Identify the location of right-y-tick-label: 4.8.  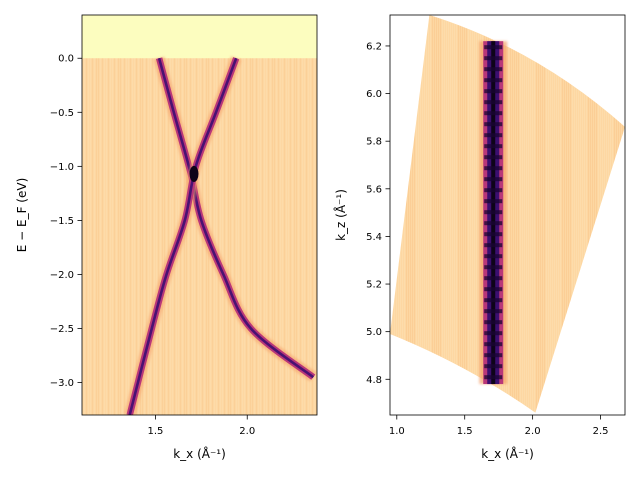
(374, 380).